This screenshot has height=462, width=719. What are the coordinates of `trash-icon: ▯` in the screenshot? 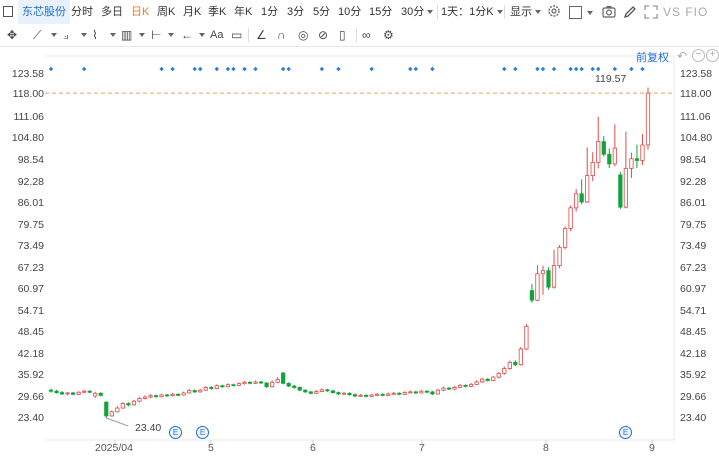 It's located at (342, 35).